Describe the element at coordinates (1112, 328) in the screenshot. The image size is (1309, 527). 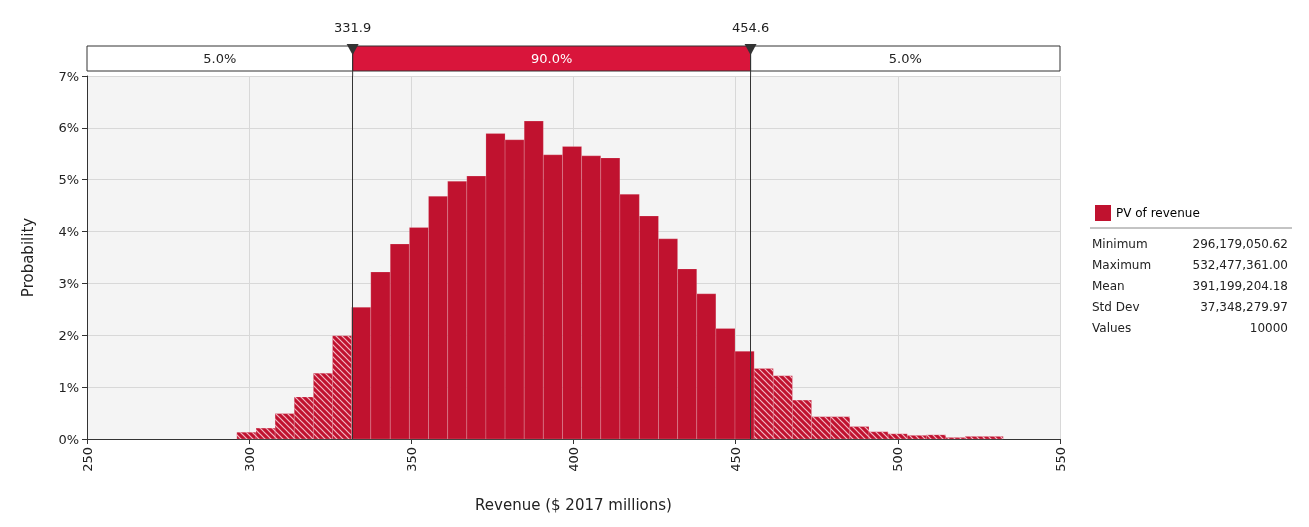
I see `text: Values` at that location.